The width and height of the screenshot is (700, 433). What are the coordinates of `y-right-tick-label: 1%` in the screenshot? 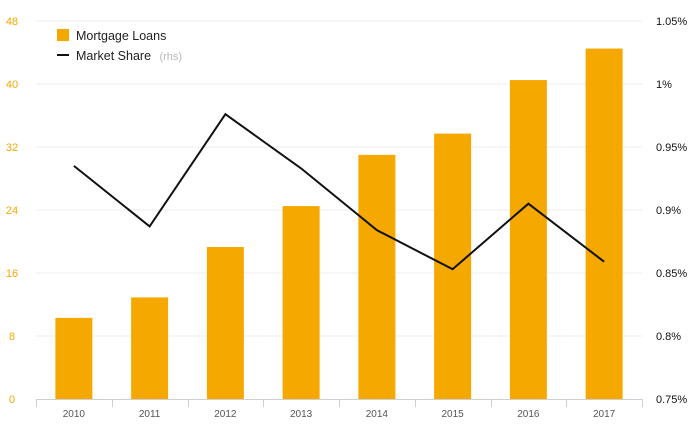 It's located at (664, 85).